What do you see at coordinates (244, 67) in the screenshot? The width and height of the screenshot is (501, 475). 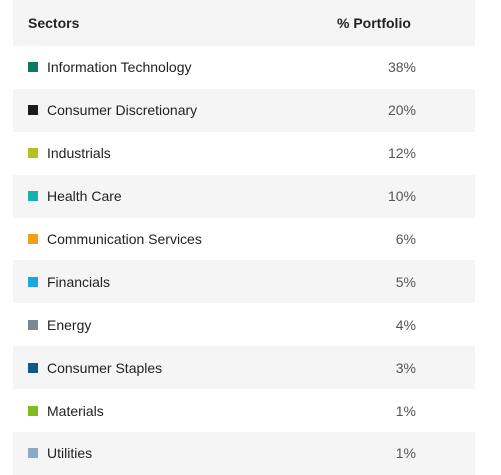 I see `sector-row: Information Technology 38%` at bounding box center [244, 67].